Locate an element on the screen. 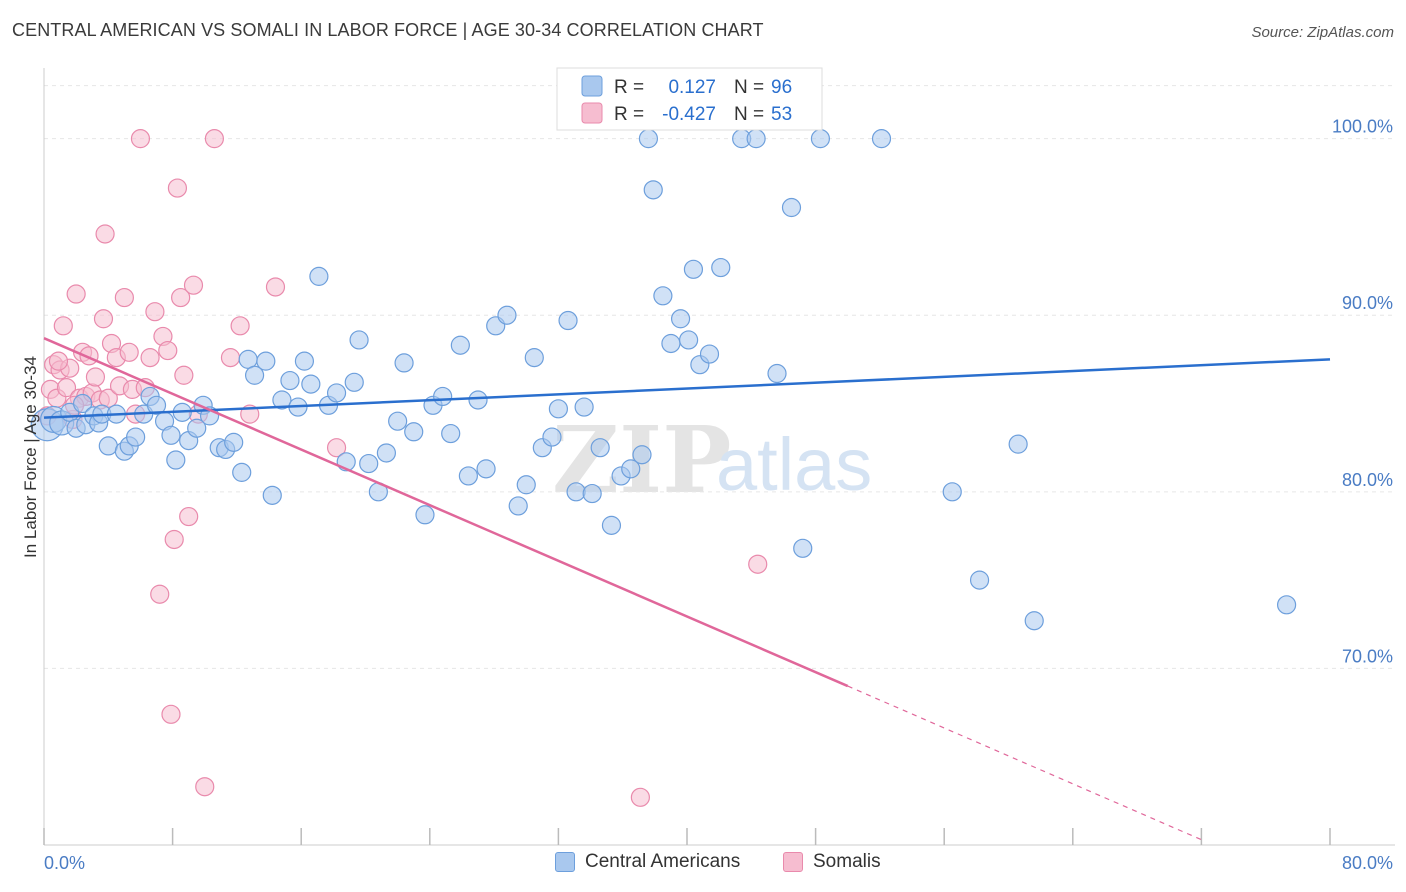 The width and height of the screenshot is (1406, 892). bottom-legend-item-somalis: Somalis is located at coordinates (832, 862).